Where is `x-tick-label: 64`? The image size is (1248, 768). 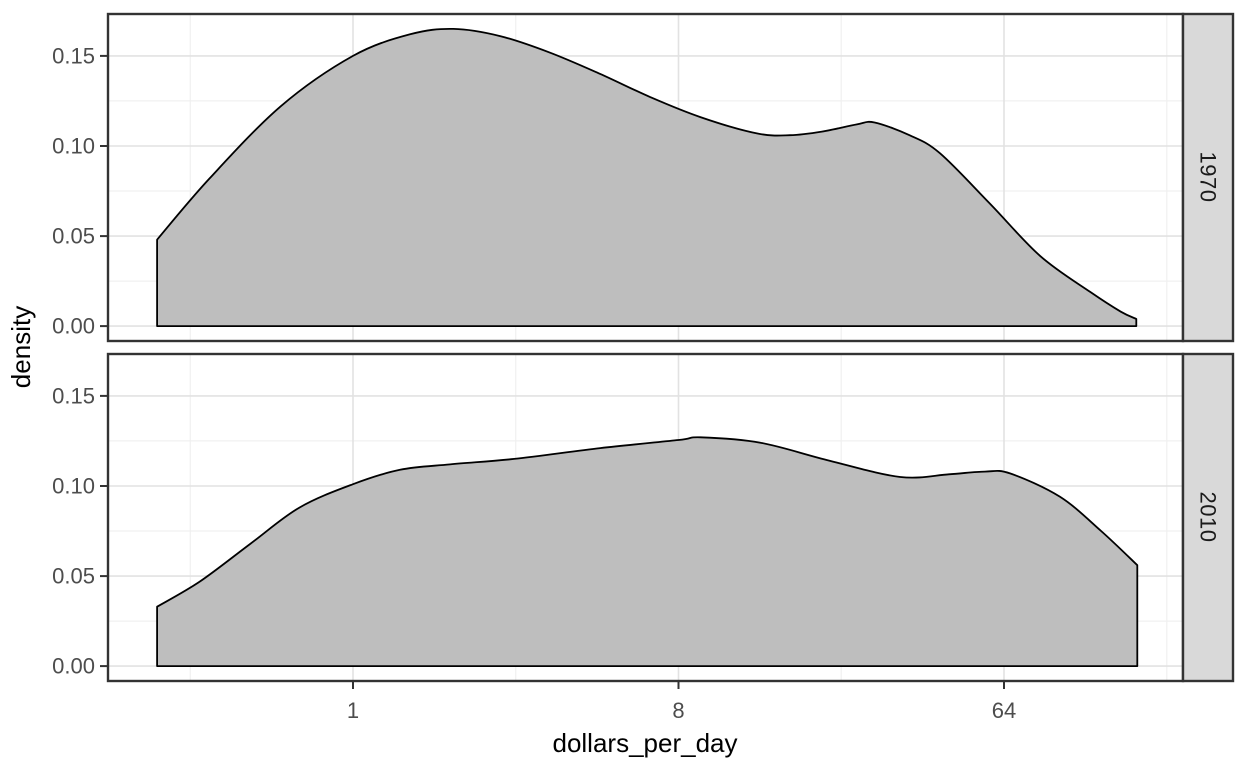 x-tick-label: 64 is located at coordinates (1004, 710).